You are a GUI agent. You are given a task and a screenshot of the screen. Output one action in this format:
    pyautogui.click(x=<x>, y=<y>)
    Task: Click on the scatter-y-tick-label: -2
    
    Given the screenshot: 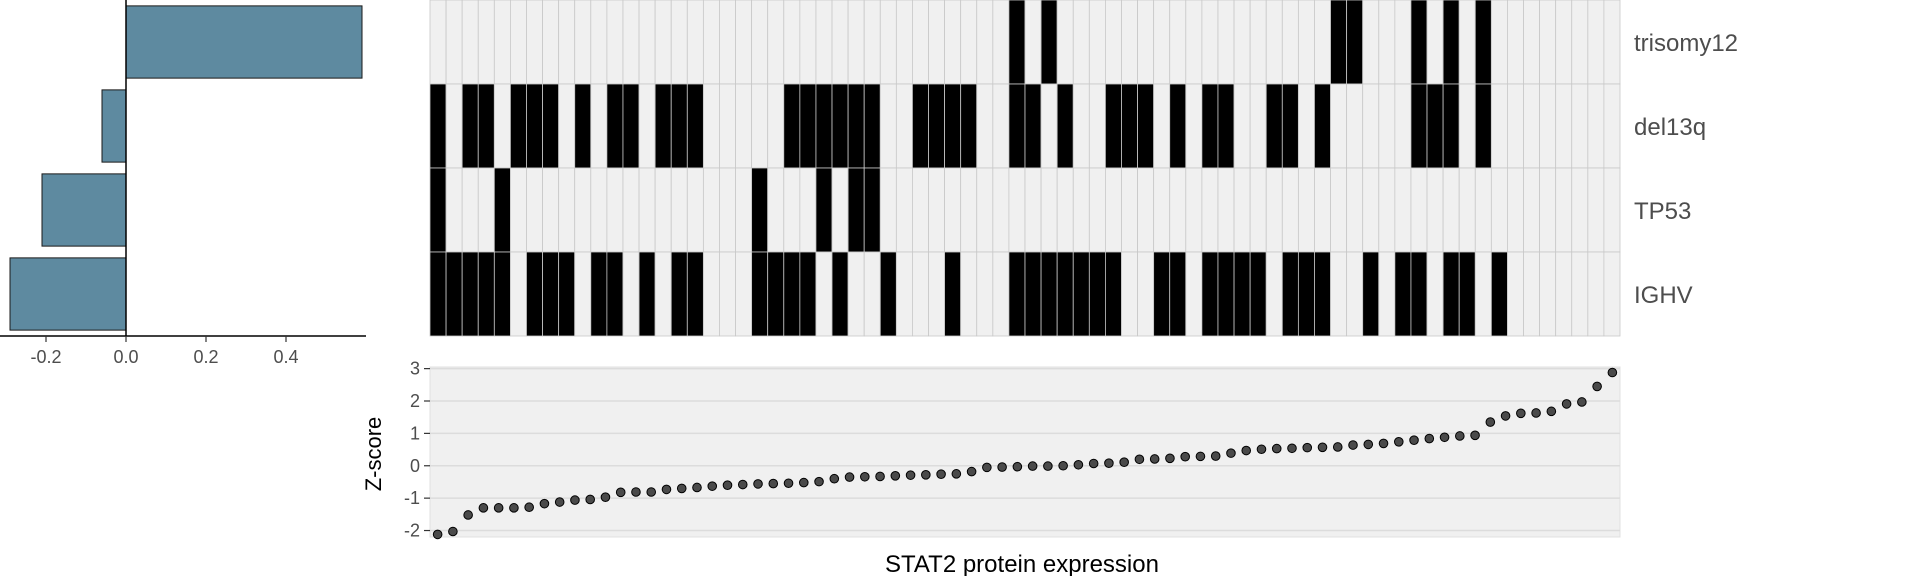 What is the action you would take?
    pyautogui.click(x=412, y=531)
    